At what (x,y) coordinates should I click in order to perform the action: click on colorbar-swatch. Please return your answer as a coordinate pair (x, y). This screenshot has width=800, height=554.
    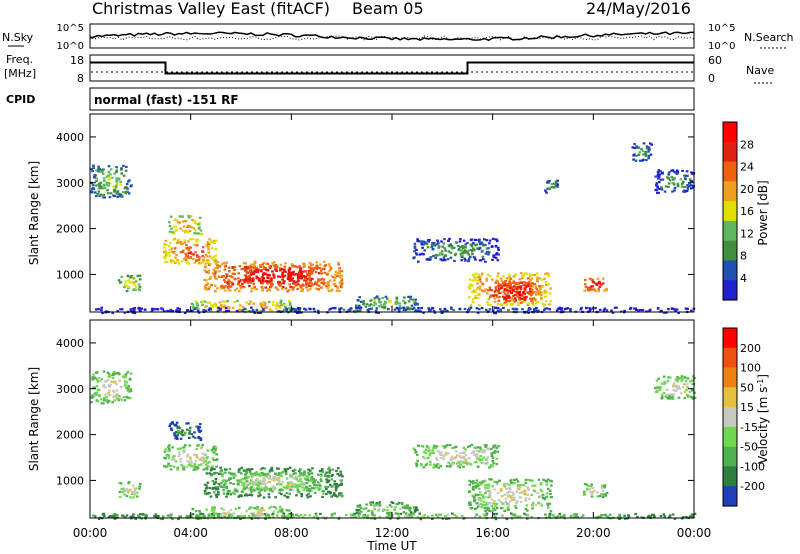
    Looking at the image, I should click on (730, 290).